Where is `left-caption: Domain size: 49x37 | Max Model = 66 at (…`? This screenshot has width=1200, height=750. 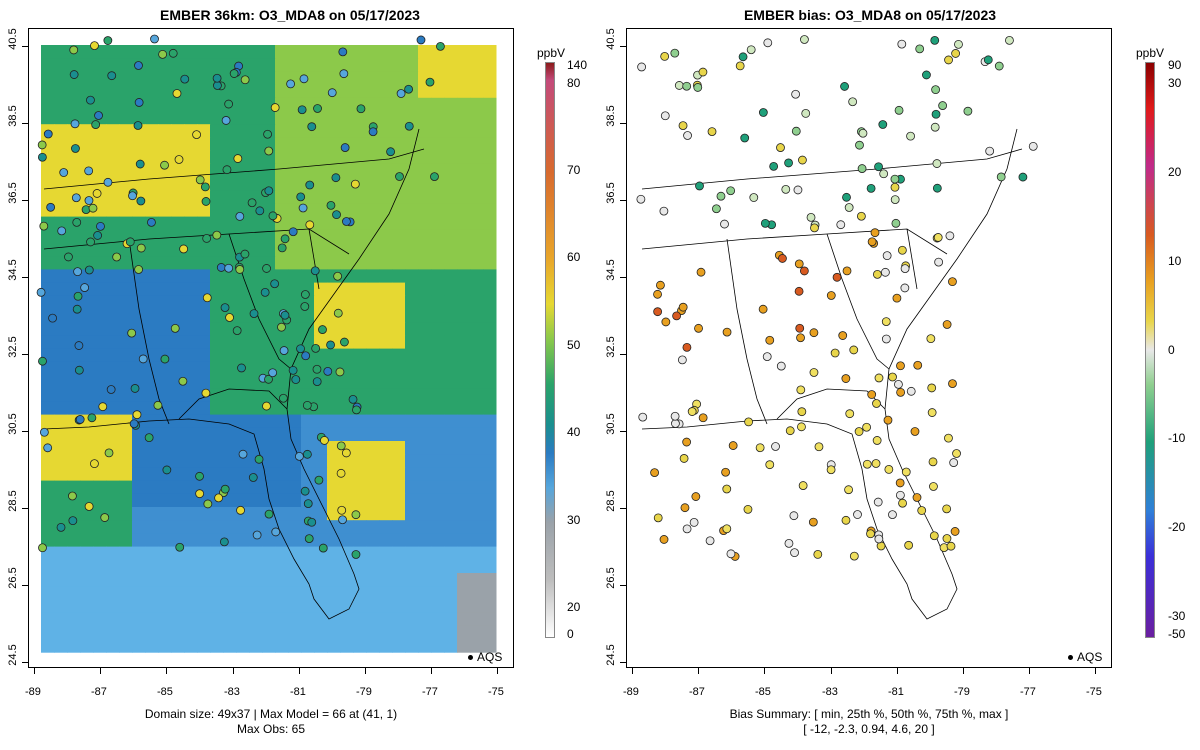 left-caption: Domain size: 49x37 | Max Model = 66 at (… is located at coordinates (271, 722).